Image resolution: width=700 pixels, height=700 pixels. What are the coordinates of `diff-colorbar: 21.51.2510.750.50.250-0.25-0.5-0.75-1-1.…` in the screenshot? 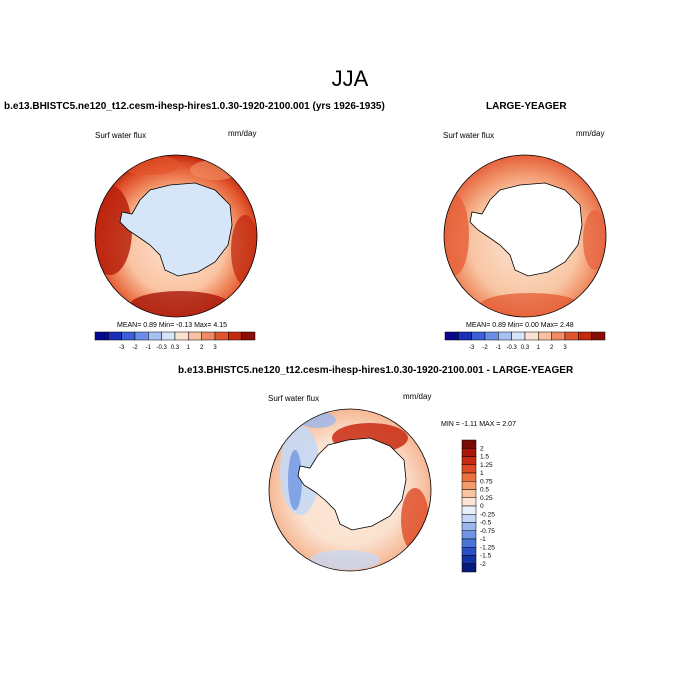 It's located at (478, 506).